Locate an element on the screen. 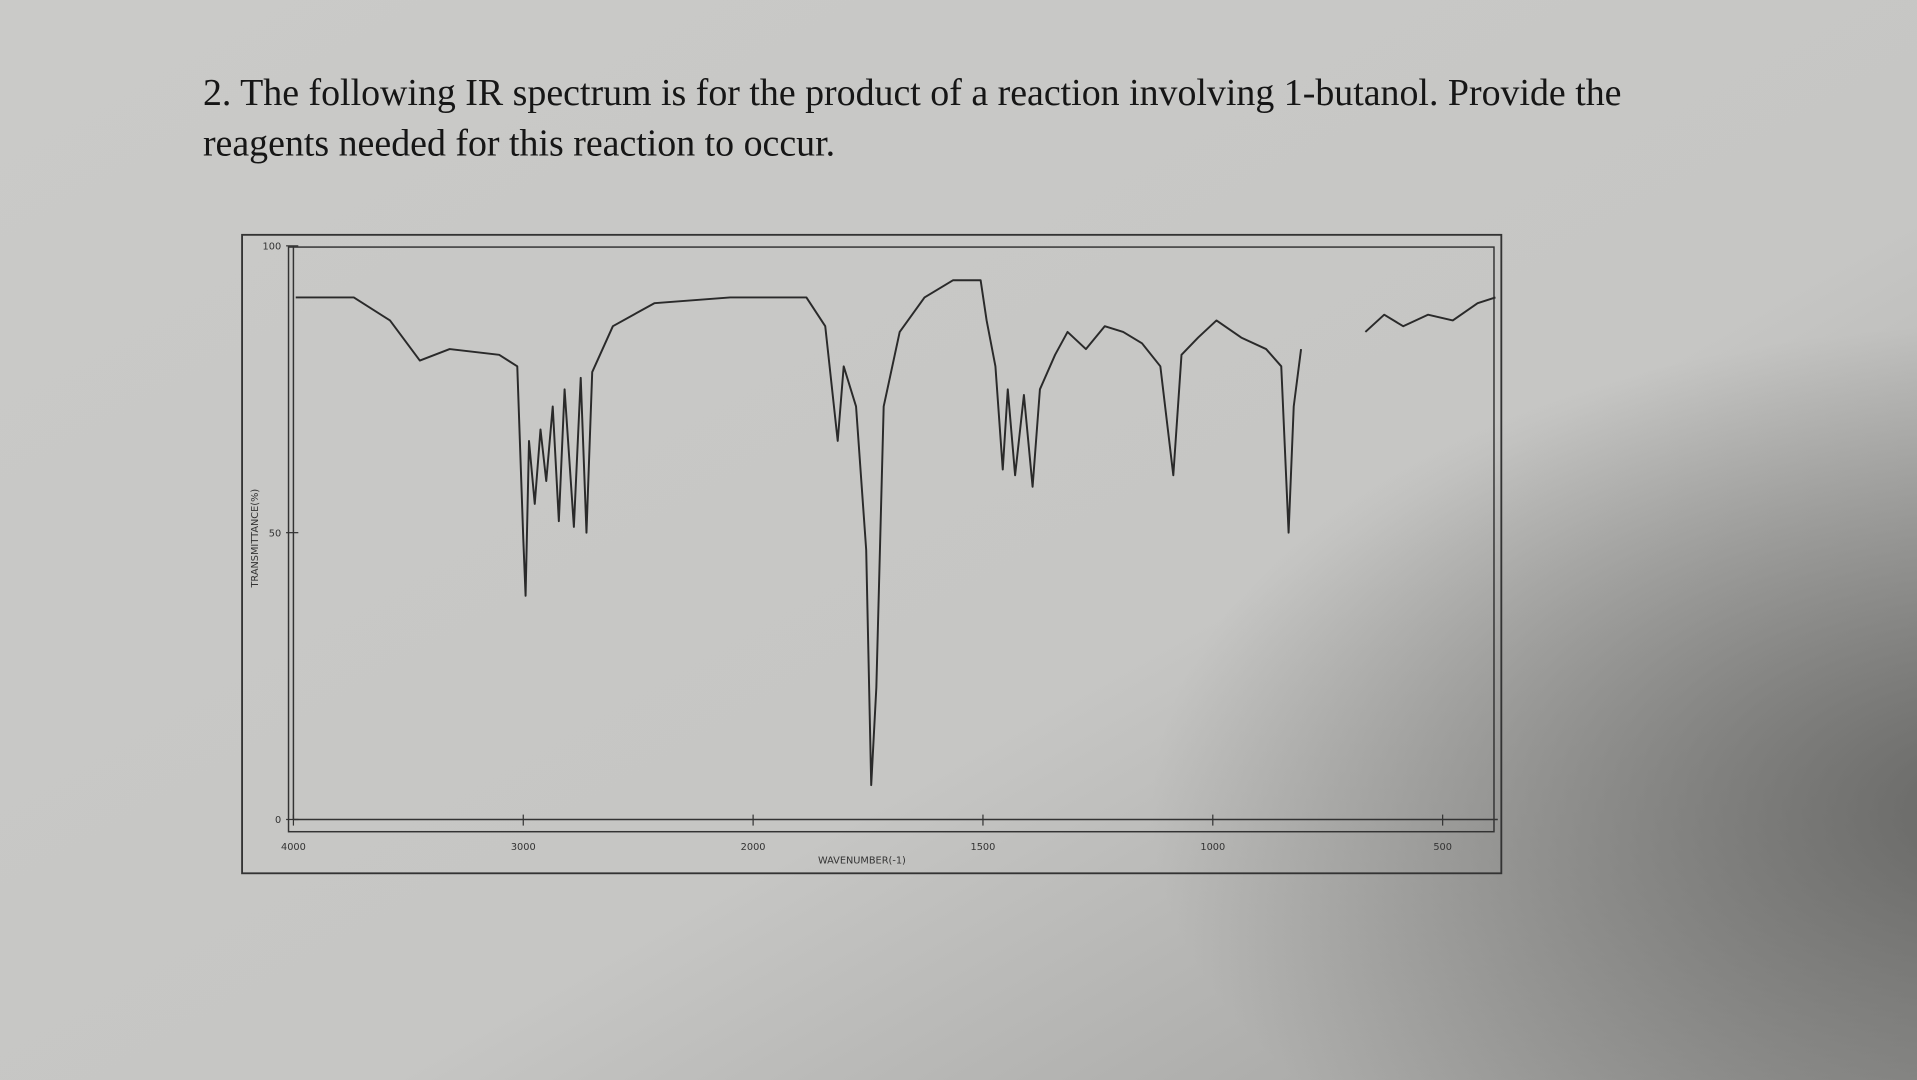 This screenshot has height=1080, width=1917. y-tick-label: 50 is located at coordinates (275, 533).